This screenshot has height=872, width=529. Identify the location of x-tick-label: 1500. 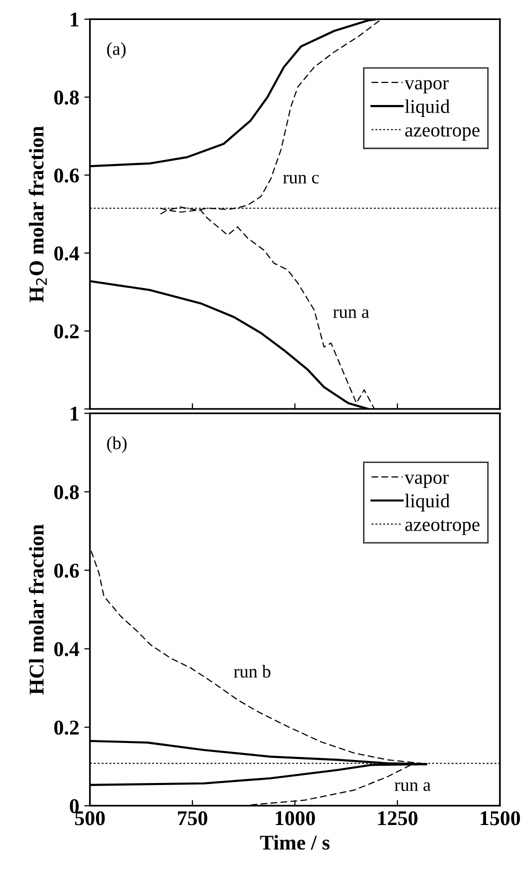
(500, 818).